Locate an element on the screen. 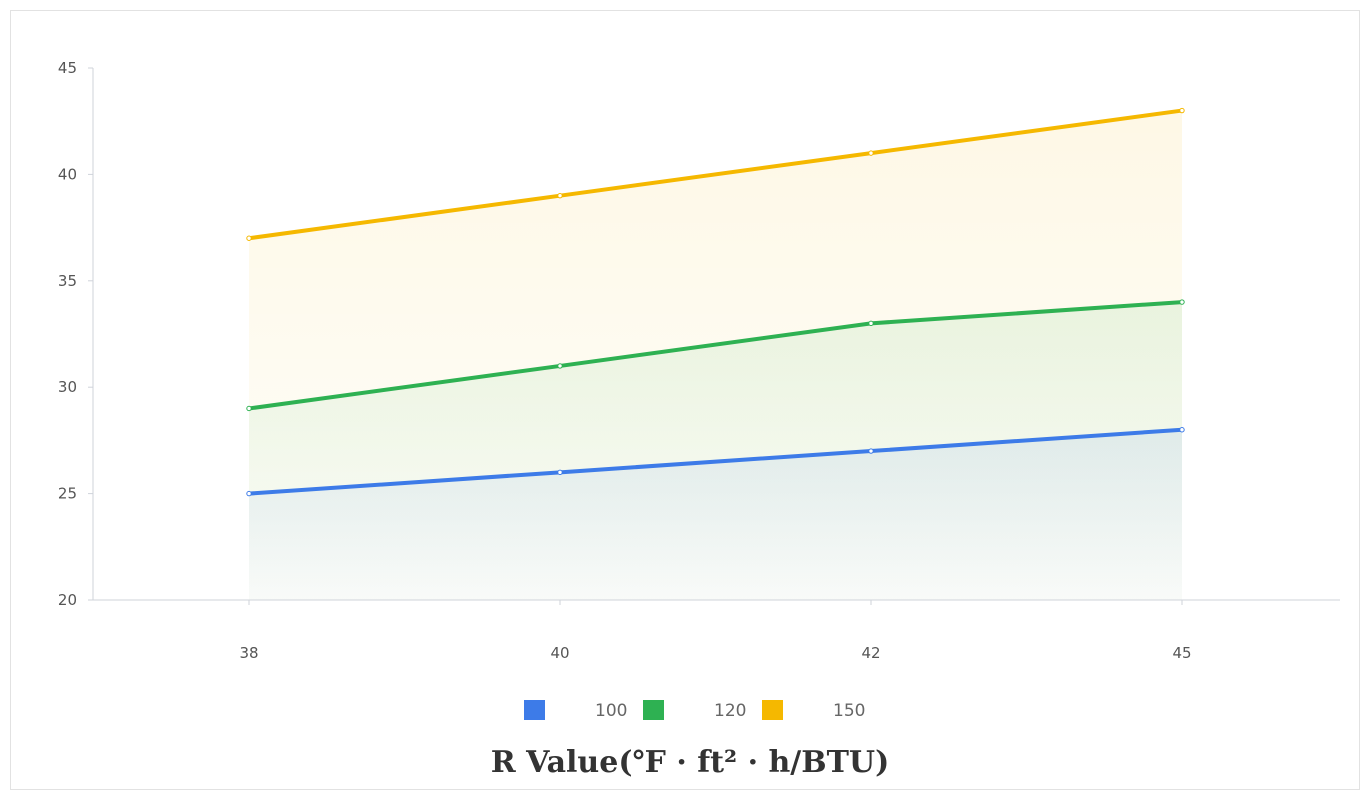 This screenshot has width=1370, height=802. y-tick-label: 35 is located at coordinates (67, 281).